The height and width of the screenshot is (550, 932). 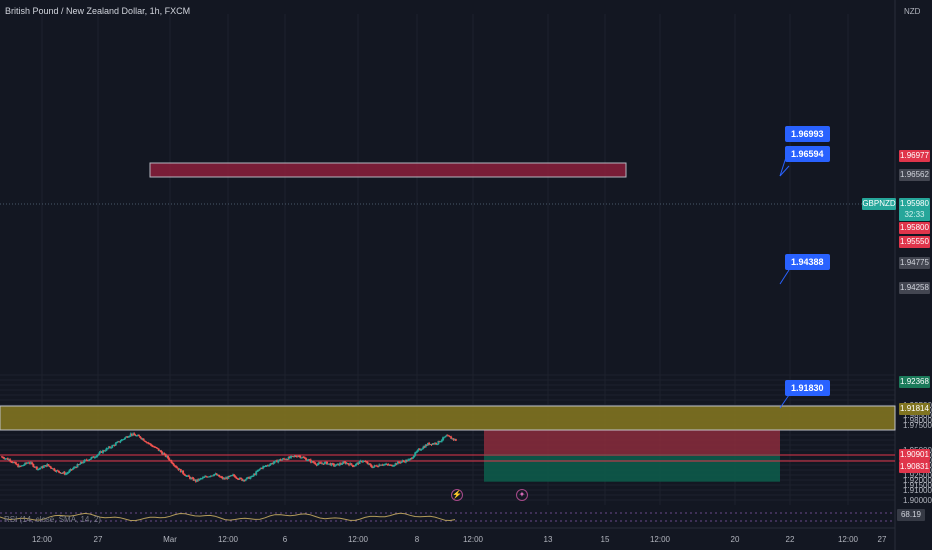 I want to click on y-tick-label: 1.97500, so click(x=917, y=425).